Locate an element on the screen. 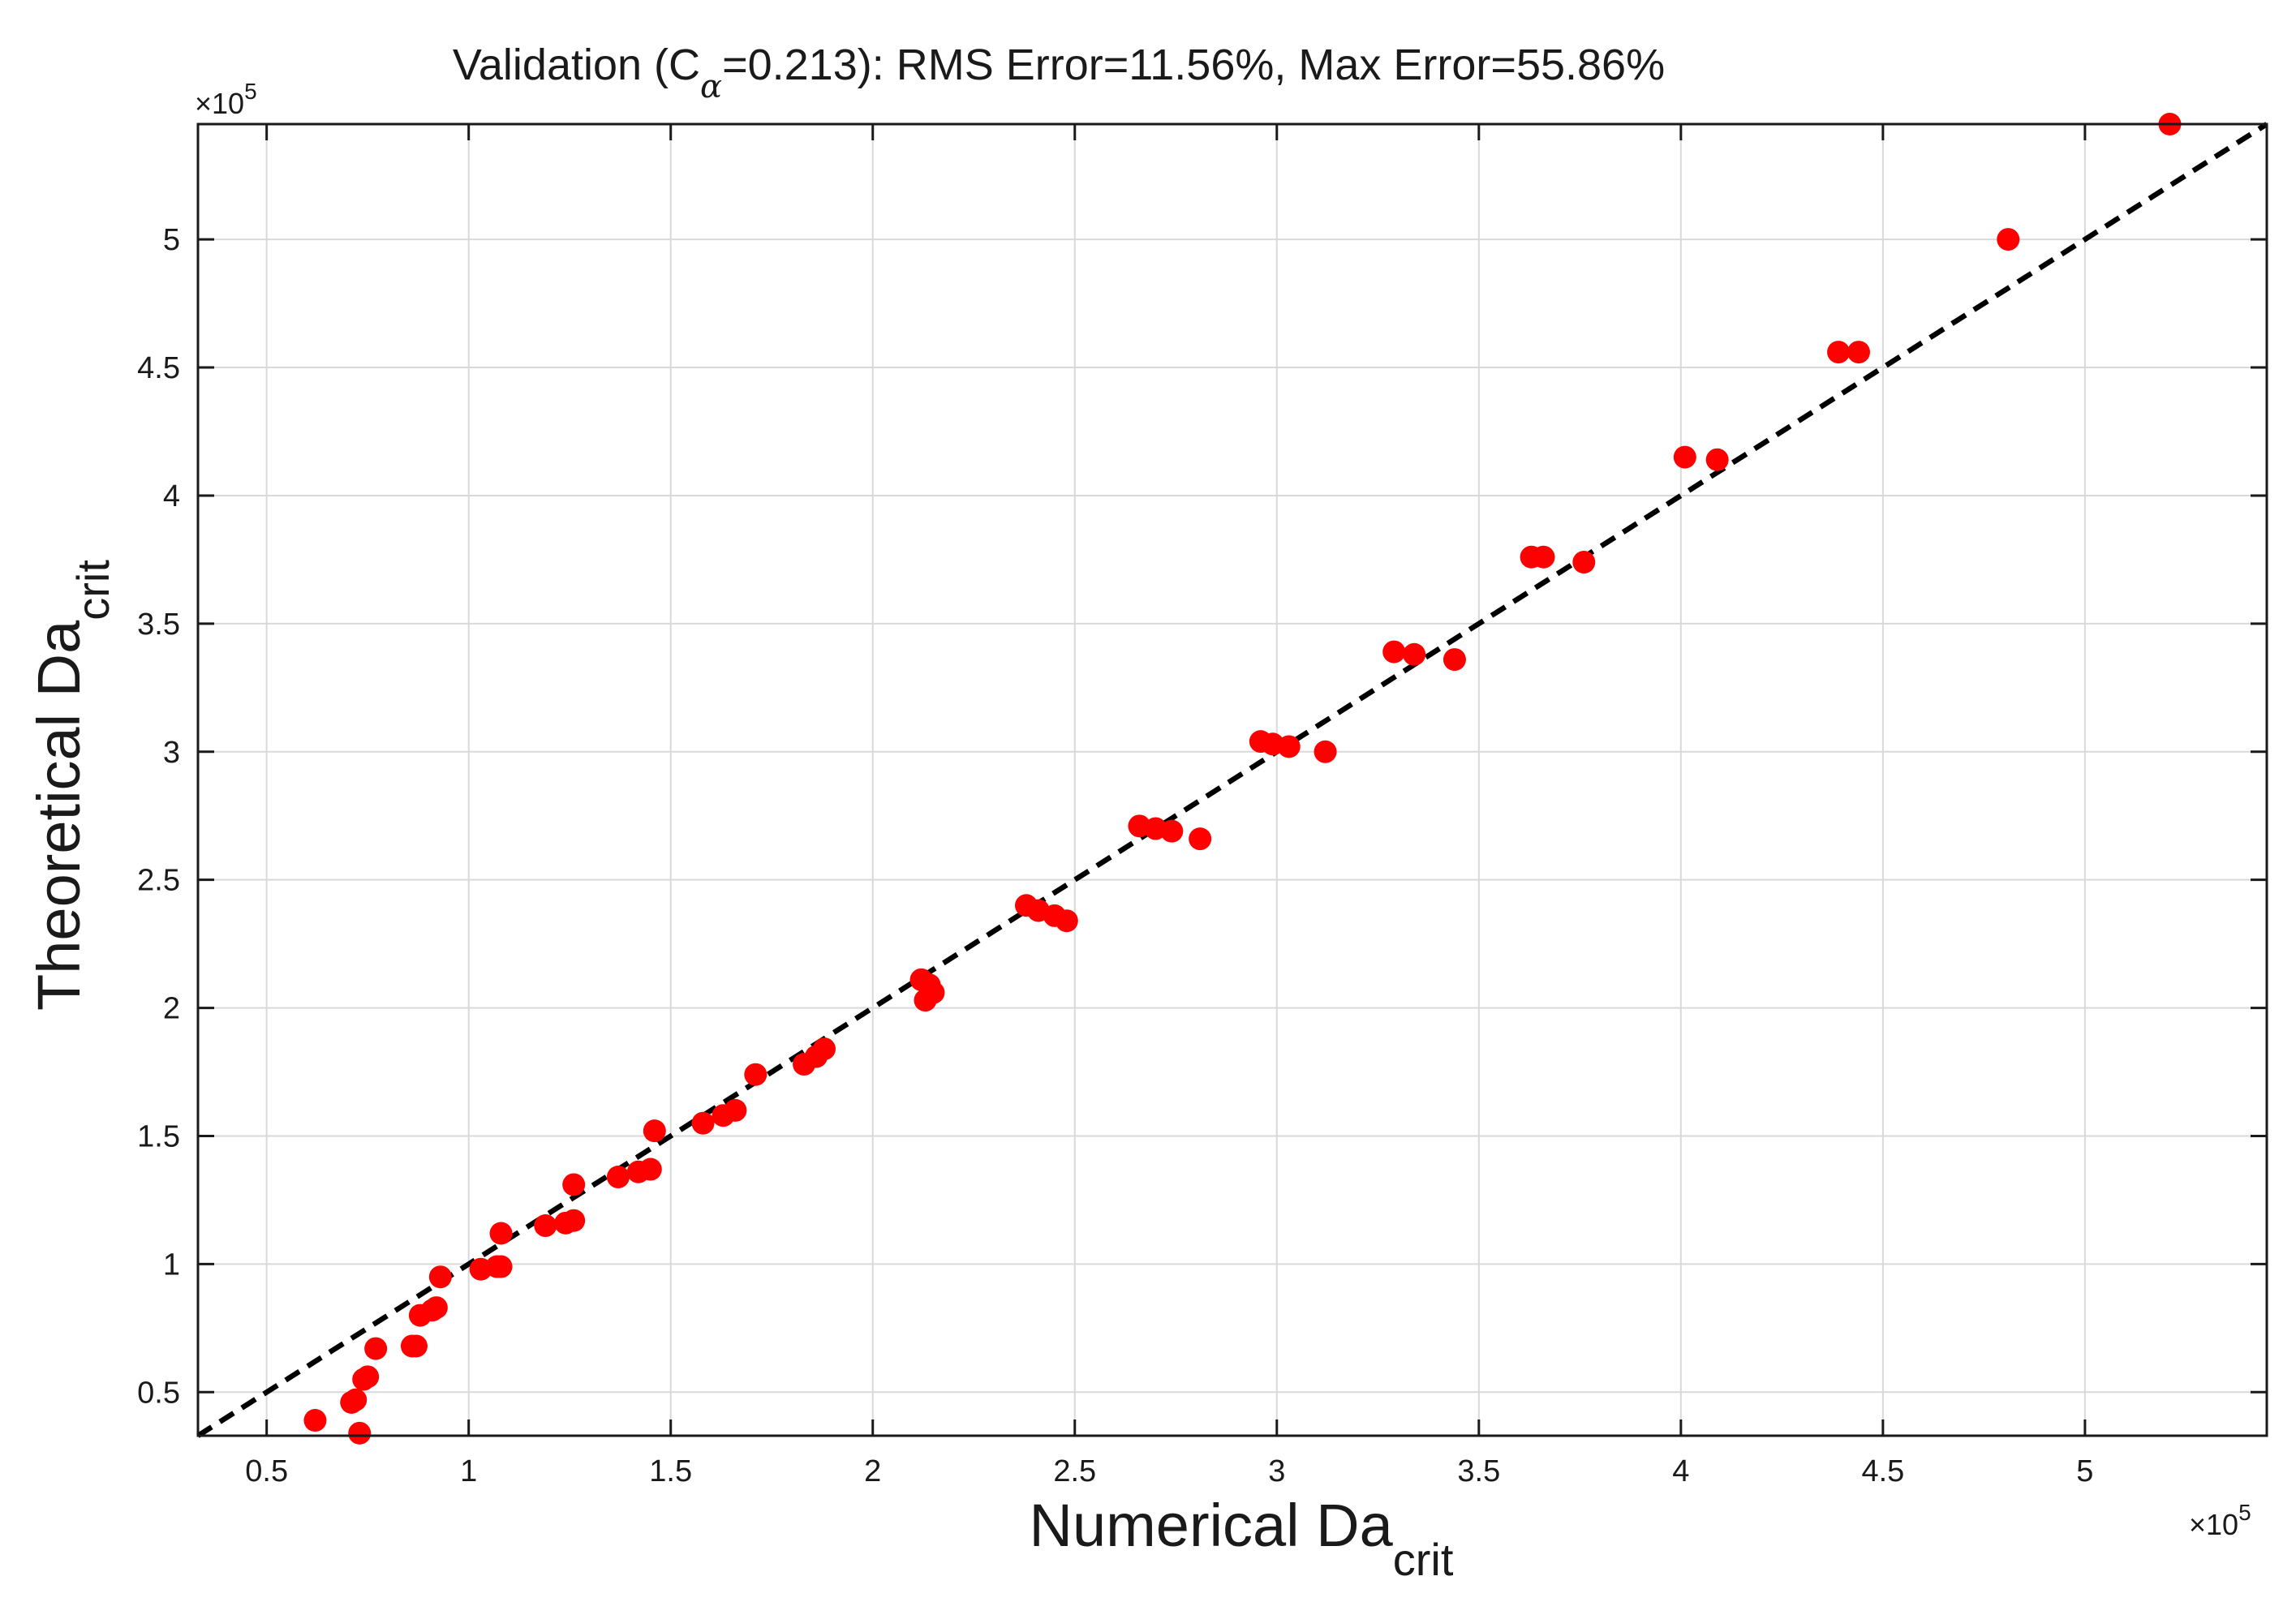 Image resolution: width=2296 pixels, height=1602 pixels. y-axis-label-main: Theoretical Da is located at coordinates (58, 815).